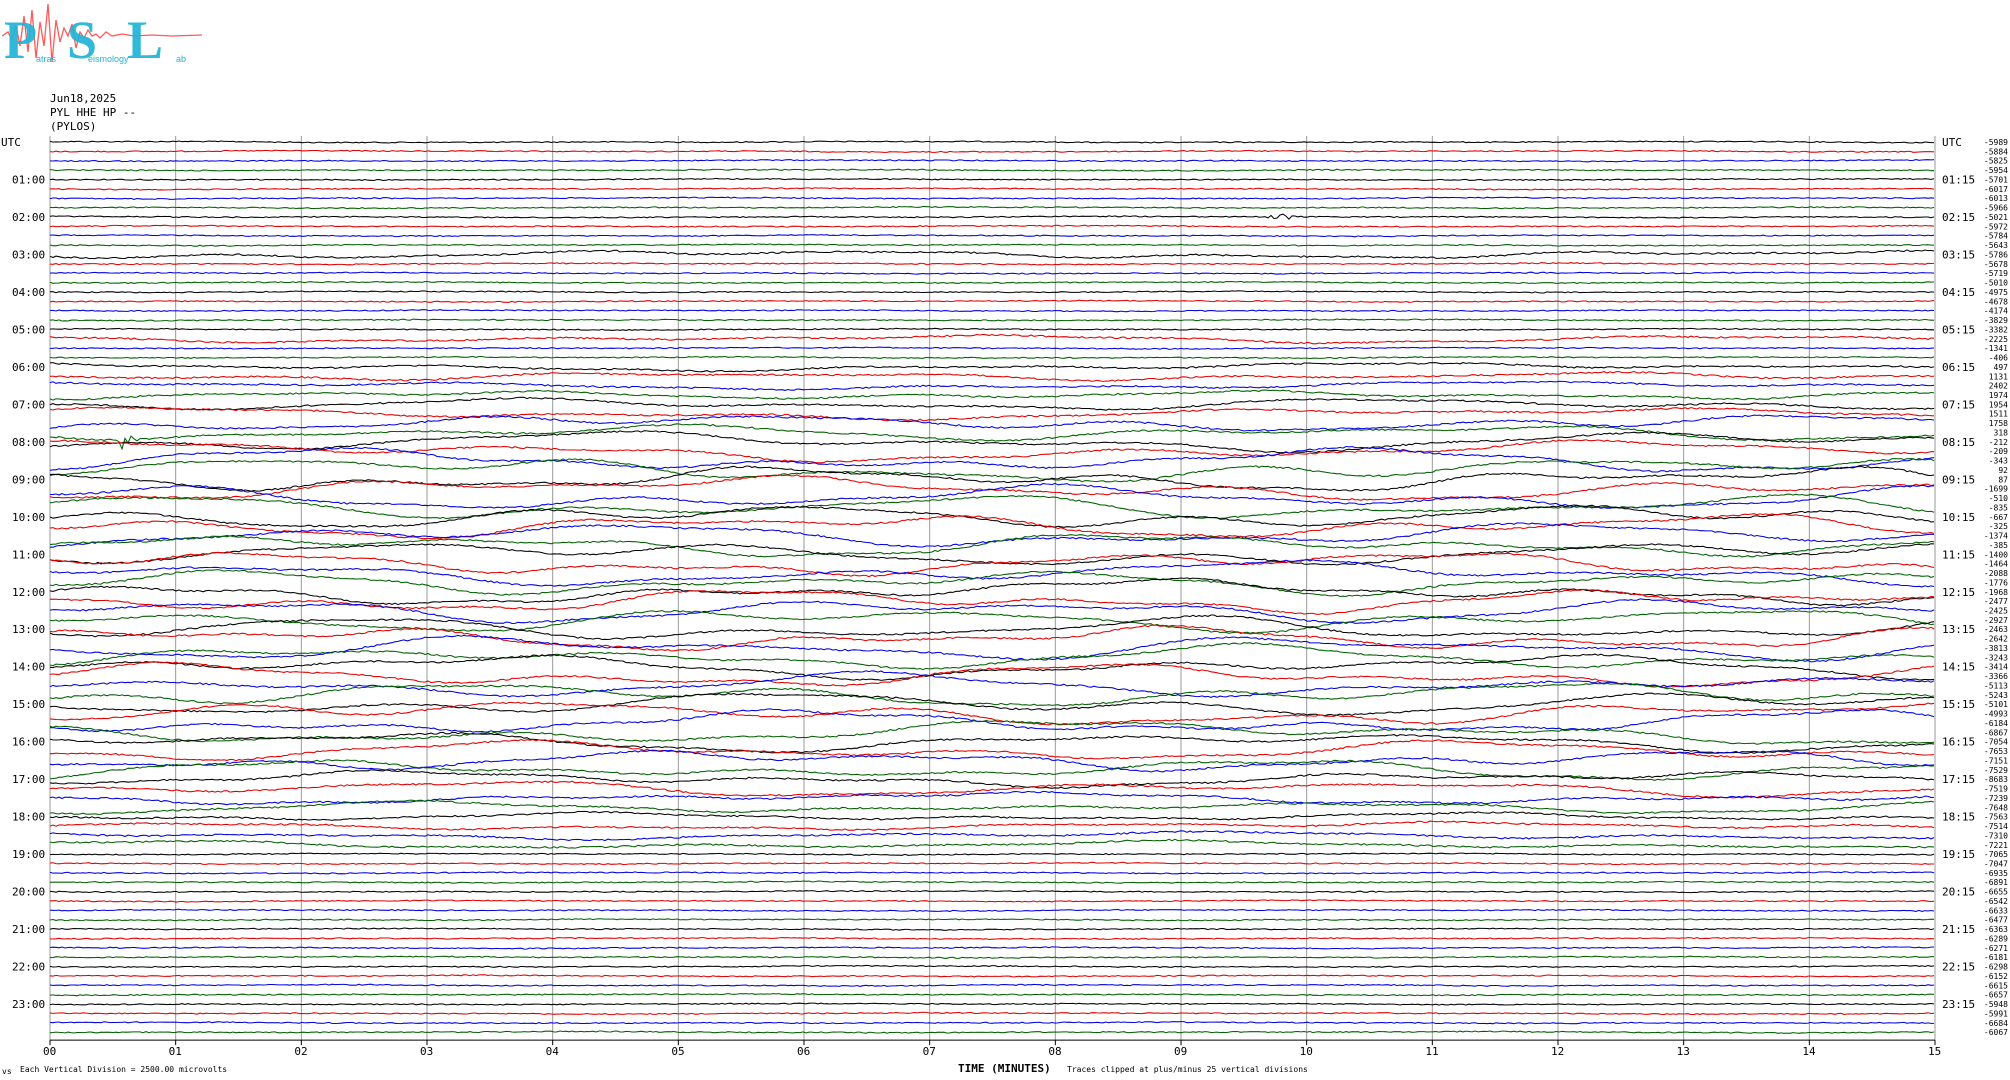  What do you see at coordinates (1683, 1051) in the screenshot?
I see `x-tick-label: 13` at bounding box center [1683, 1051].